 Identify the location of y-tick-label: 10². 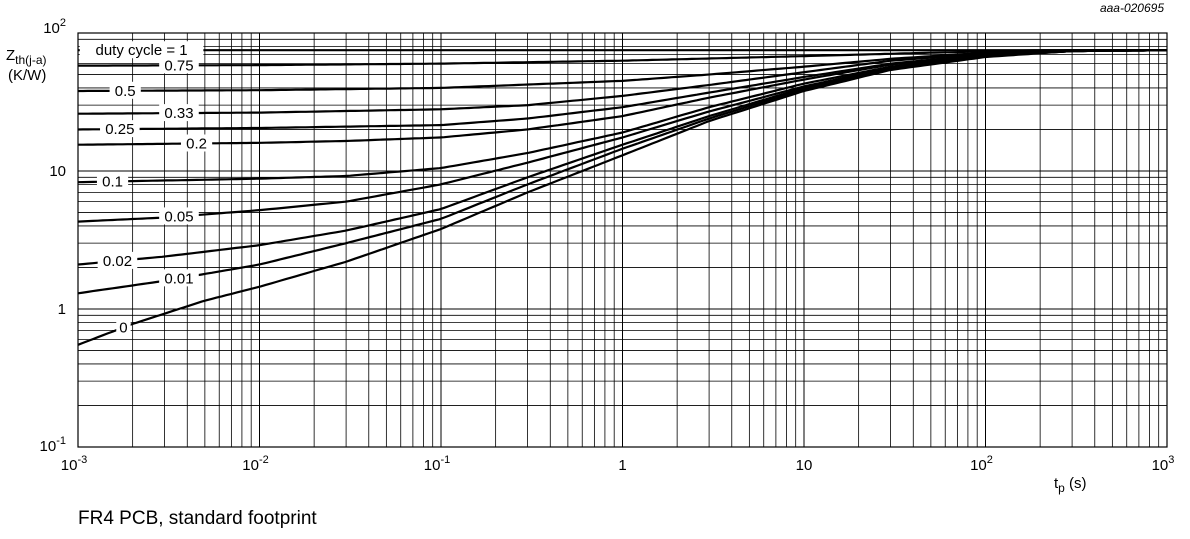
(54, 27).